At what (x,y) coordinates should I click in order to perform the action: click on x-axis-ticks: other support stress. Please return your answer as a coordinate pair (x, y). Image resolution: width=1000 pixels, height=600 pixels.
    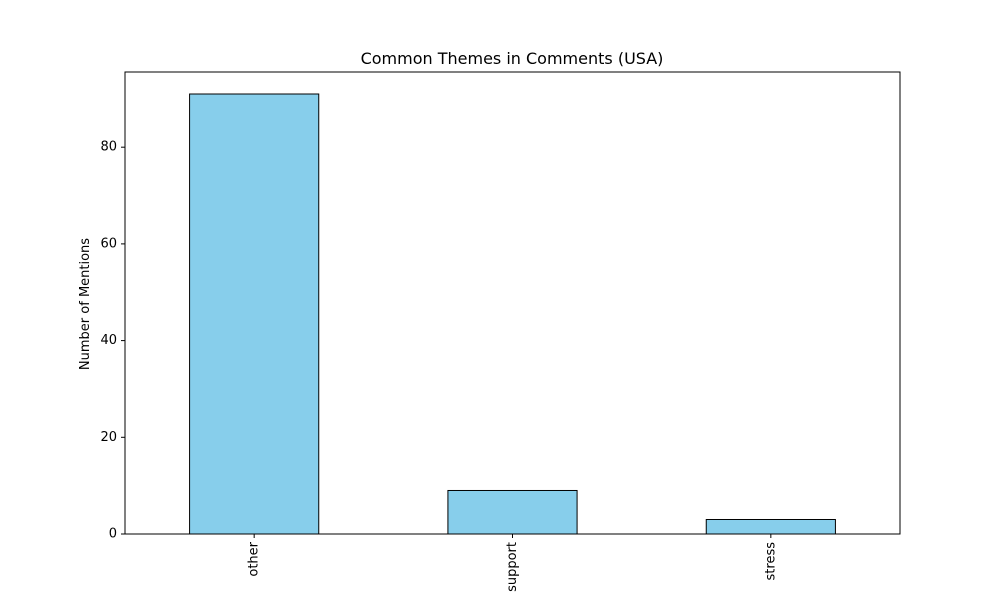
    Looking at the image, I should click on (512, 563).